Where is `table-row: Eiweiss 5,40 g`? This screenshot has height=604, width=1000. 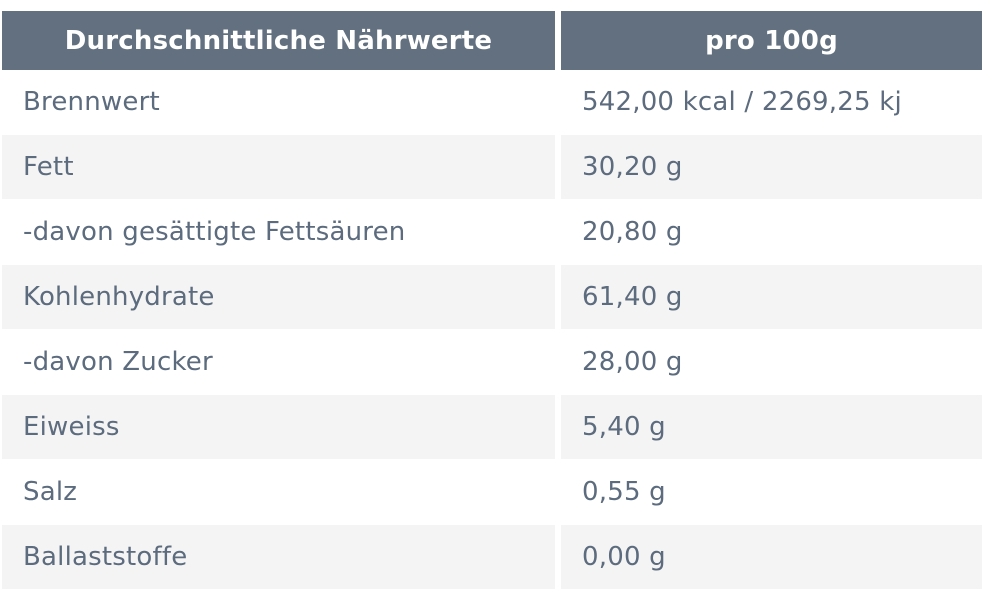 table-row: Eiweiss 5,40 g is located at coordinates (492, 427).